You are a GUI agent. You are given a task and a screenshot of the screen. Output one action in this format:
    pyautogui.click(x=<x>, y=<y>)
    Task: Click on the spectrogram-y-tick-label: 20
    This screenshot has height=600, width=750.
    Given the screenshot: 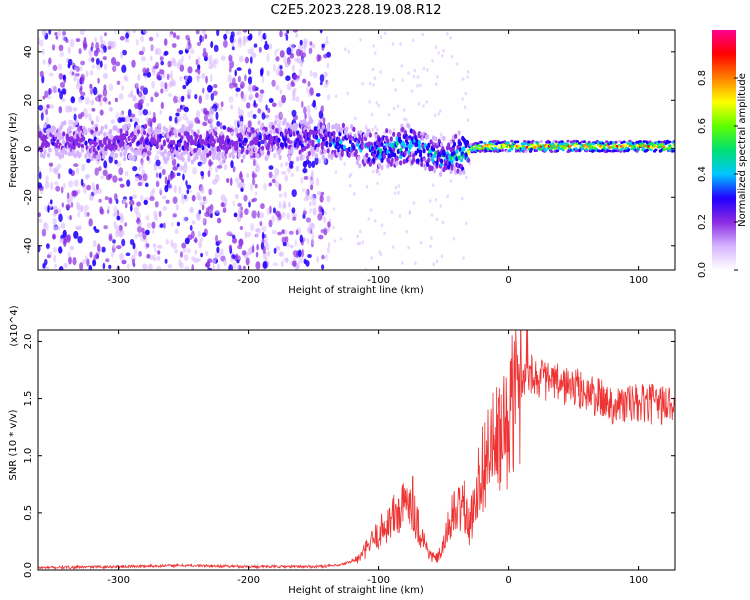 What is the action you would take?
    pyautogui.click(x=28, y=100)
    